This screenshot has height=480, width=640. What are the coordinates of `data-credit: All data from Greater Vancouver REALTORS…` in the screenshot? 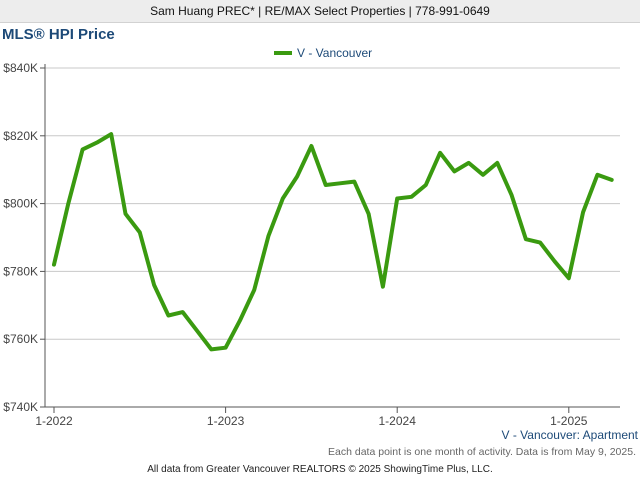 It's located at (320, 469).